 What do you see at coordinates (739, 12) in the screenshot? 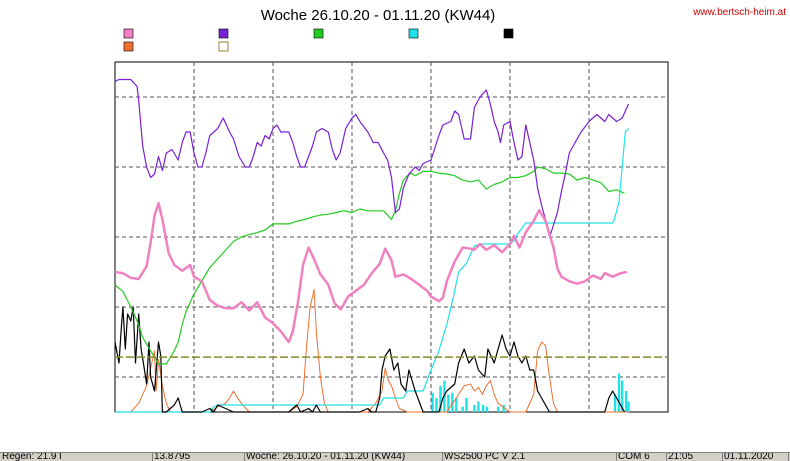
I see `site-url: www.bertsch-heim.at` at bounding box center [739, 12].